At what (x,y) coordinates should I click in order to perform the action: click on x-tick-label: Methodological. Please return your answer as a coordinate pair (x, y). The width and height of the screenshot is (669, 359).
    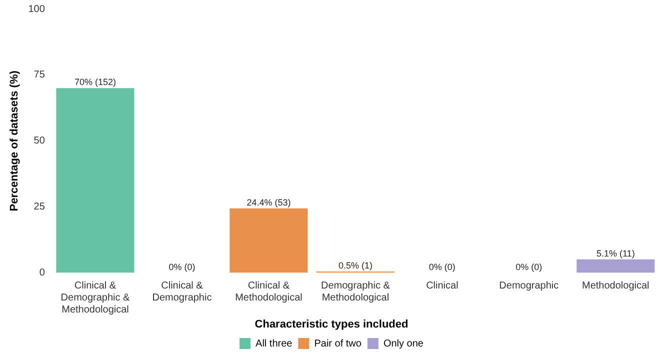
    Looking at the image, I should click on (616, 286).